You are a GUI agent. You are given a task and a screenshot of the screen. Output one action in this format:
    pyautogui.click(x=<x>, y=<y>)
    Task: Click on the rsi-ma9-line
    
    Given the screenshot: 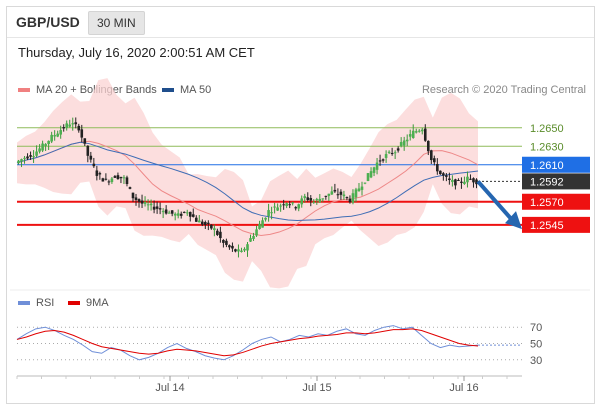 What is the action you would take?
    pyautogui.click(x=247, y=342)
    